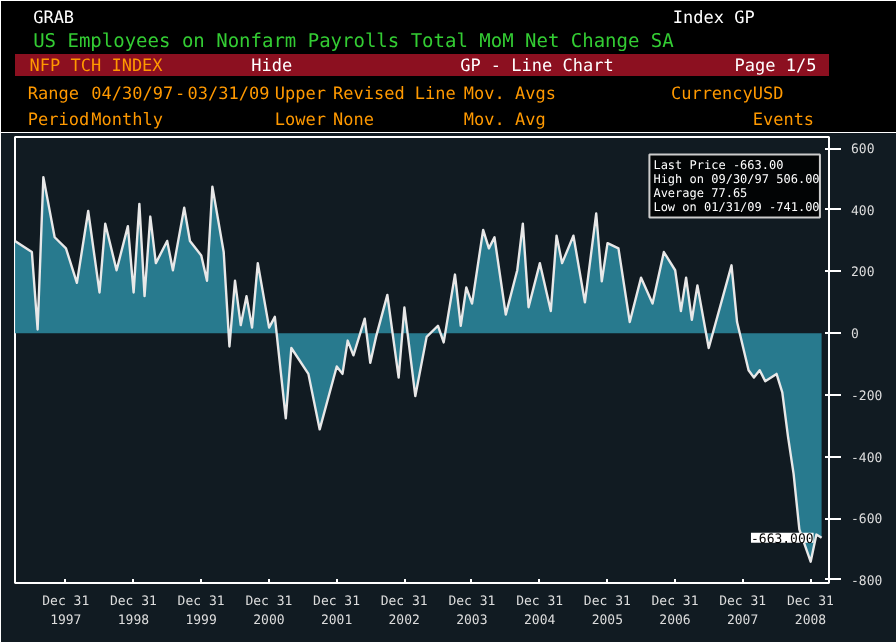 The height and width of the screenshot is (642, 896). I want to click on text: Index GP, so click(713, 19).